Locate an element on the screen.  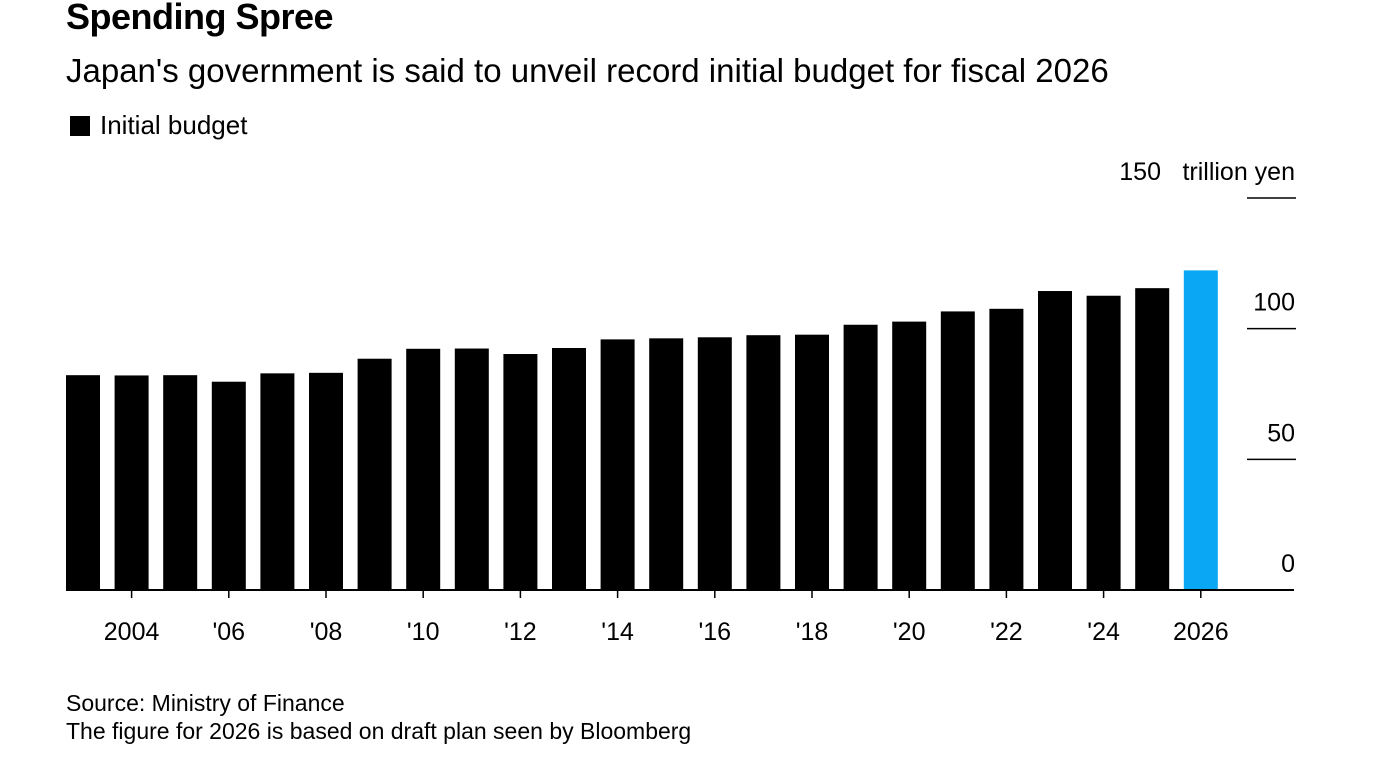
bar-2018 is located at coordinates (812, 462).